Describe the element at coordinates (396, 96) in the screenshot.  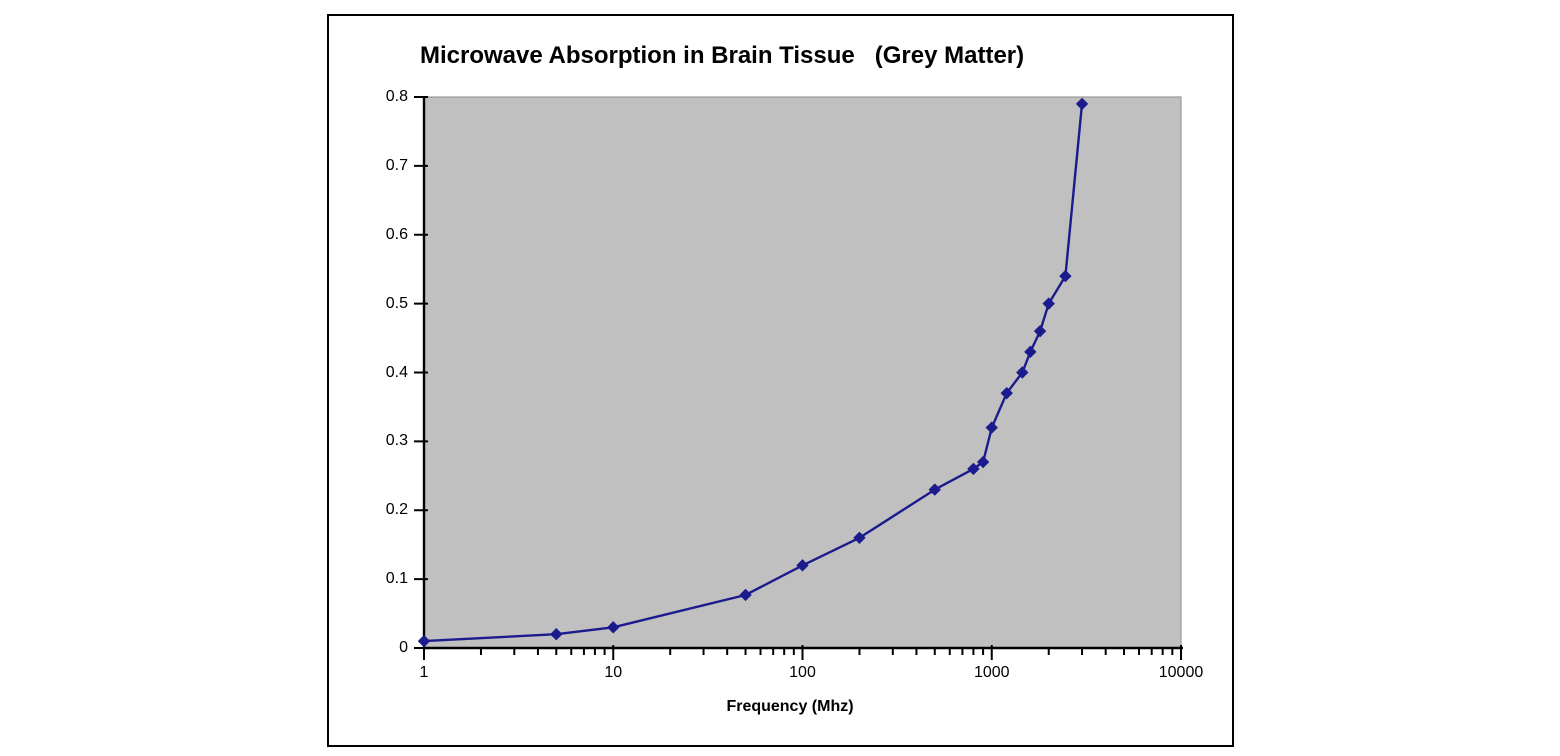
I see `y-axis-tick-label: 0.8` at that location.